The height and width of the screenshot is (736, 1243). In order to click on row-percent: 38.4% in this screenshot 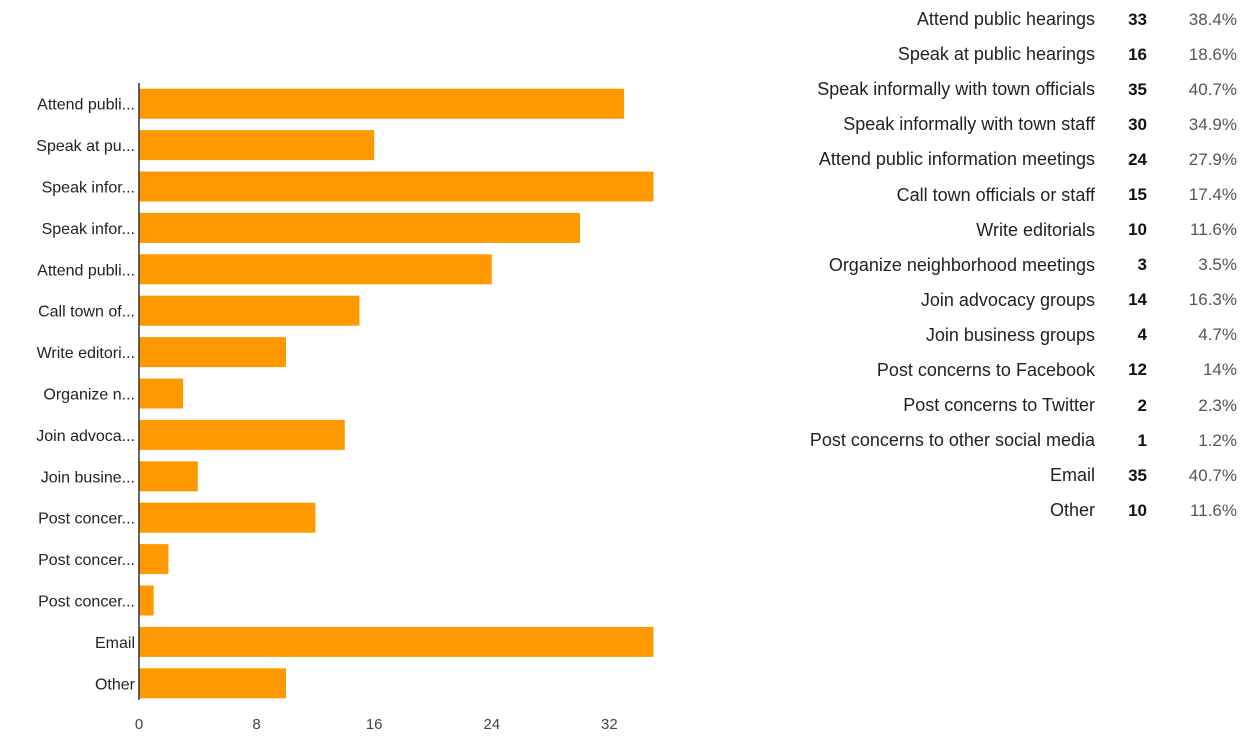, I will do `click(1212, 19)`.